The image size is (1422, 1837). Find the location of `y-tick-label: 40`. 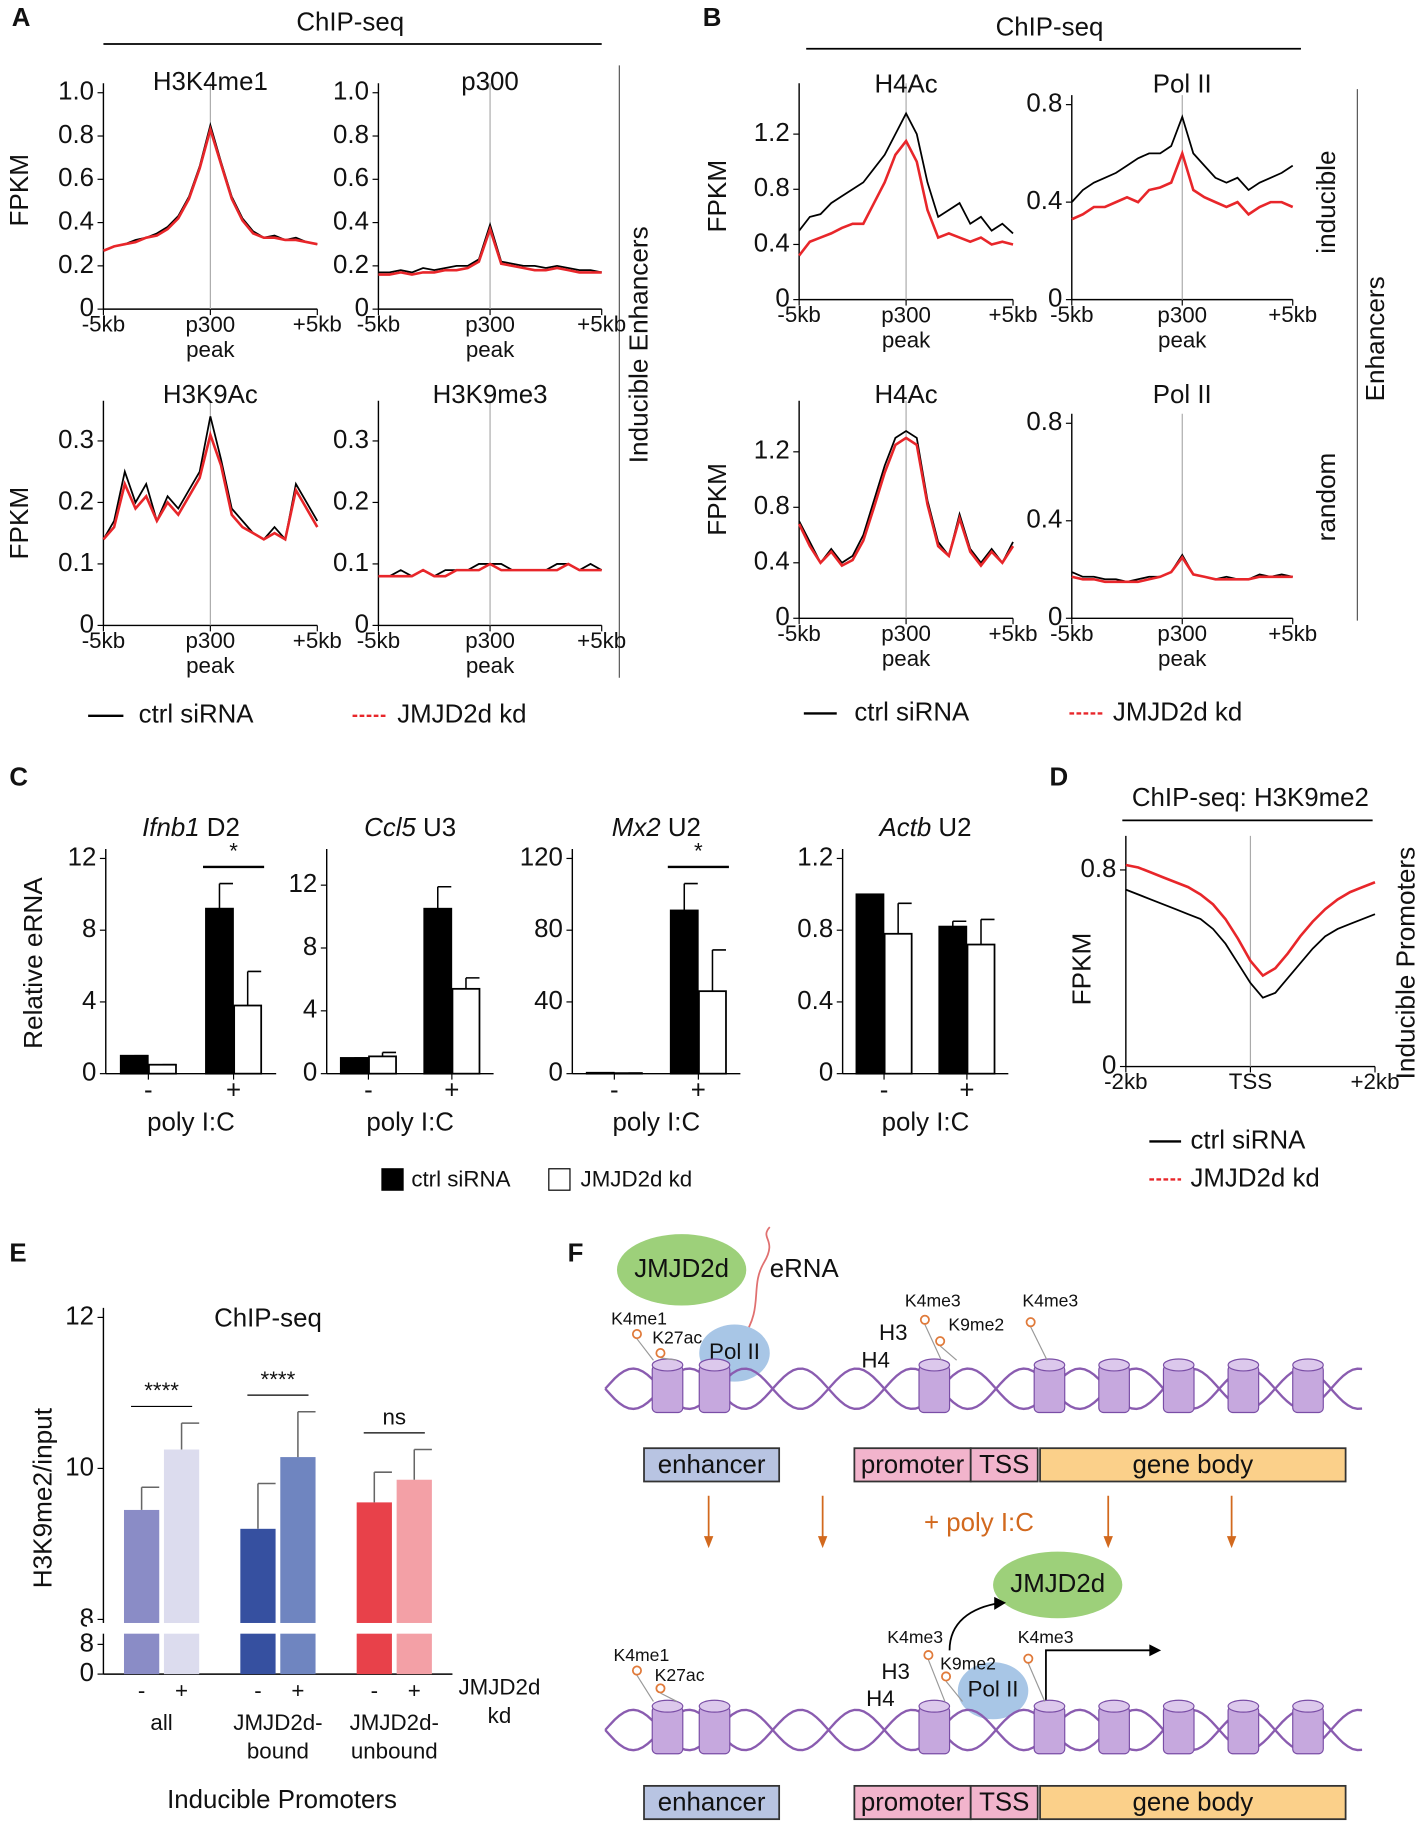

y-tick-label: 40 is located at coordinates (548, 1000).